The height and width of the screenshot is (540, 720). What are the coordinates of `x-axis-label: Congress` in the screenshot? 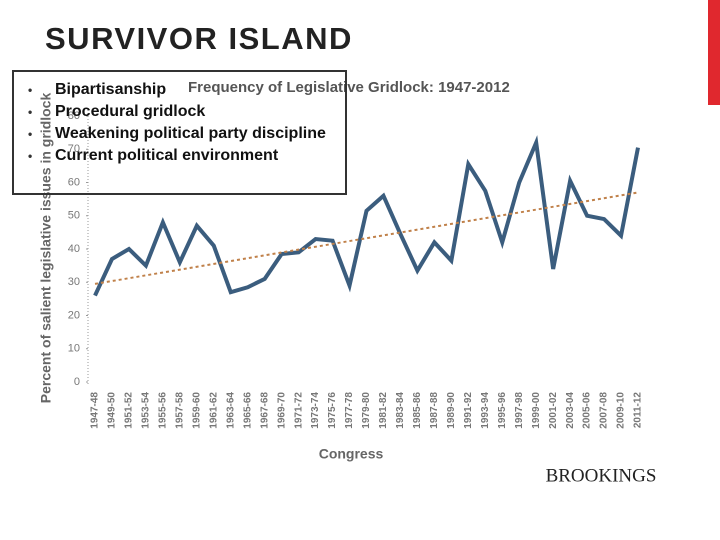 It's located at (351, 454).